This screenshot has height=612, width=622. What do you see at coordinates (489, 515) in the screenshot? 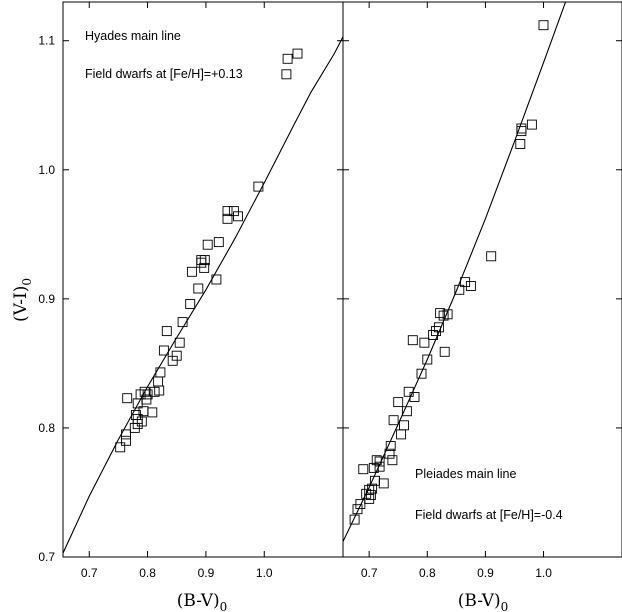
I see `panel-annotation-subtitle: Field dwarfs at [Fe/H]=-0.4` at bounding box center [489, 515].